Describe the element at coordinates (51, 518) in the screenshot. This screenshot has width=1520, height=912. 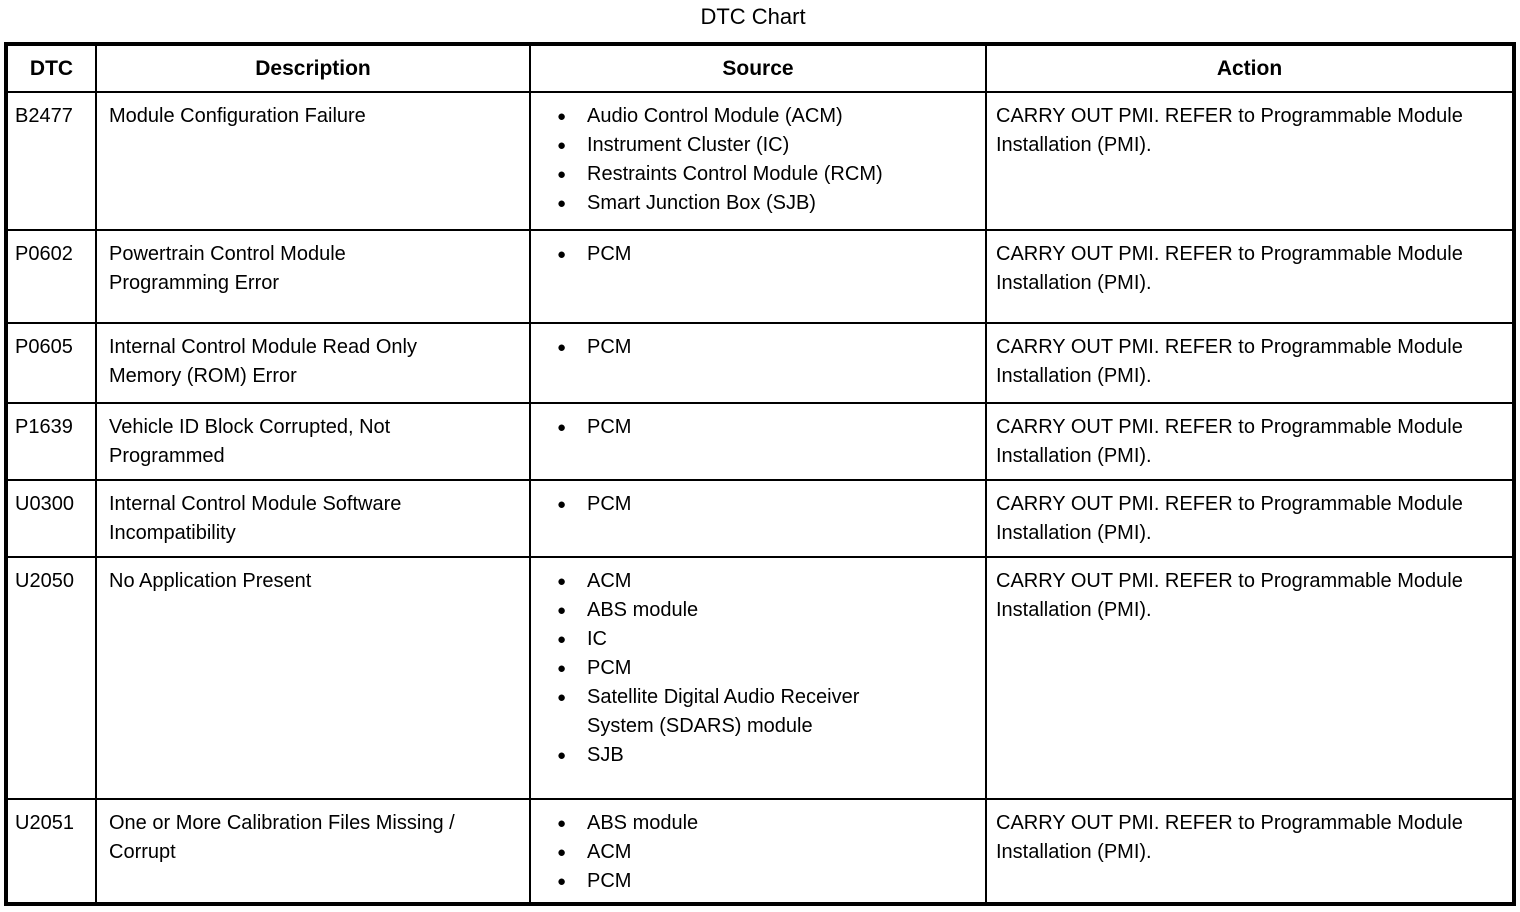
I see `dtc-code-cell: U0300` at that location.